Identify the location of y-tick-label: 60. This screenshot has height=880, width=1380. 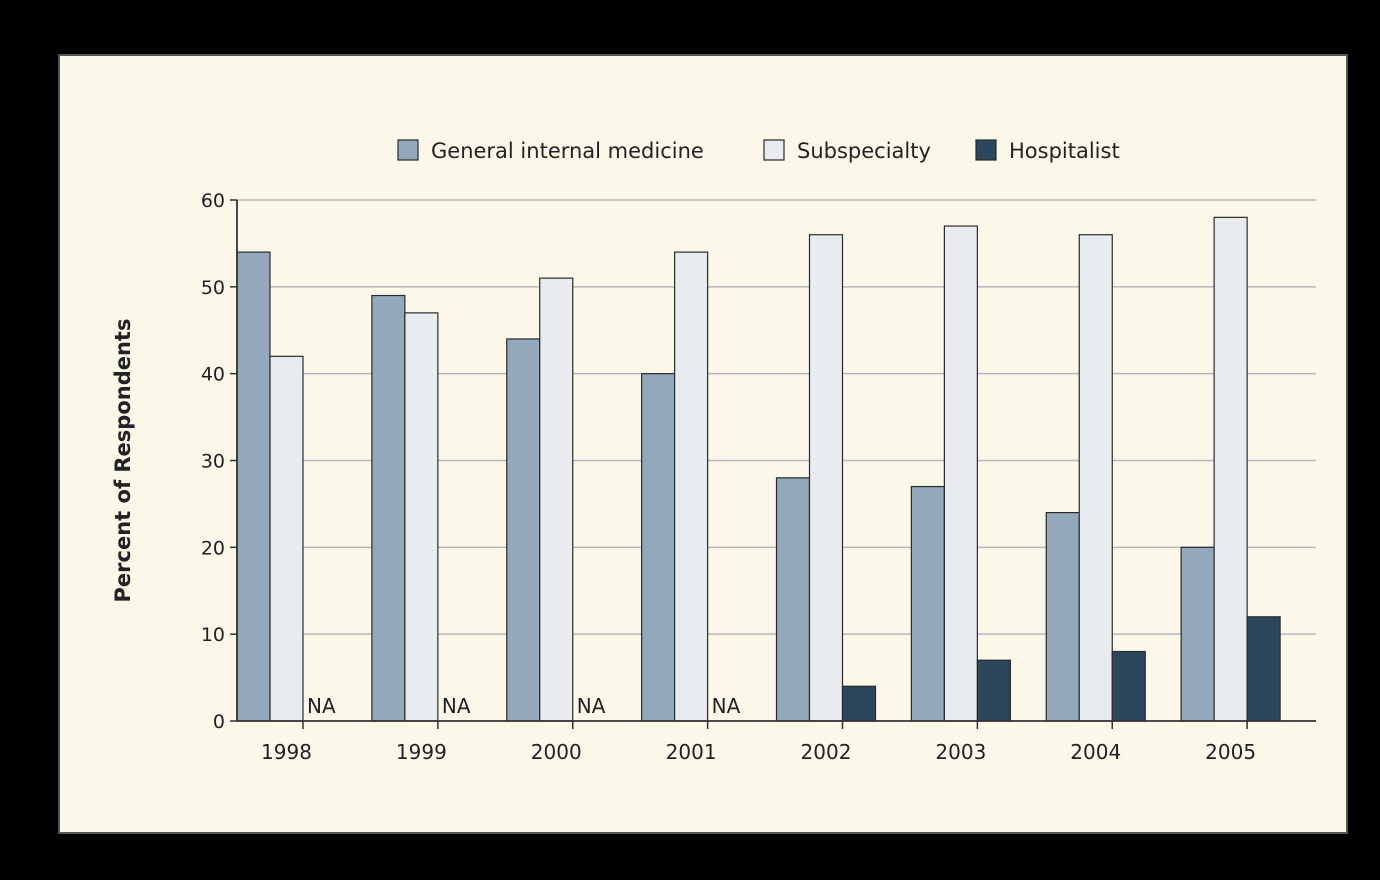
(213, 201).